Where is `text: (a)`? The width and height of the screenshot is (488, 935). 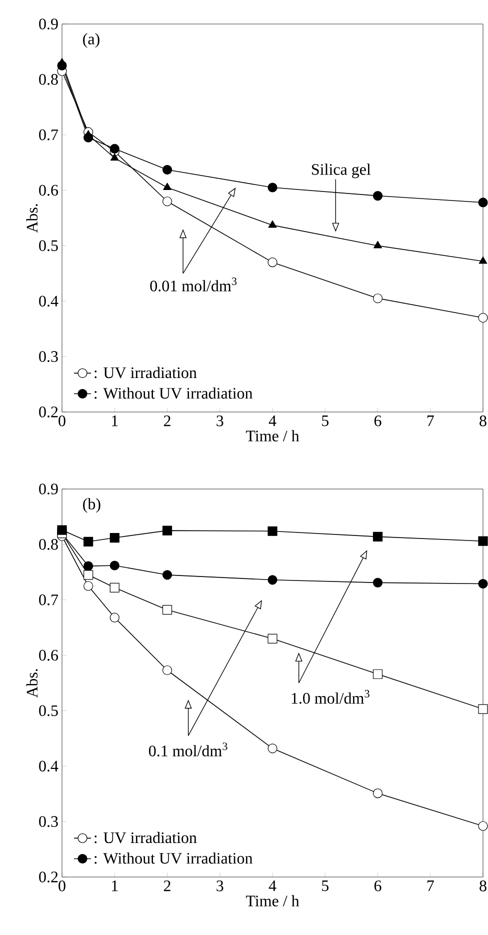
text: (a) is located at coordinates (91, 40).